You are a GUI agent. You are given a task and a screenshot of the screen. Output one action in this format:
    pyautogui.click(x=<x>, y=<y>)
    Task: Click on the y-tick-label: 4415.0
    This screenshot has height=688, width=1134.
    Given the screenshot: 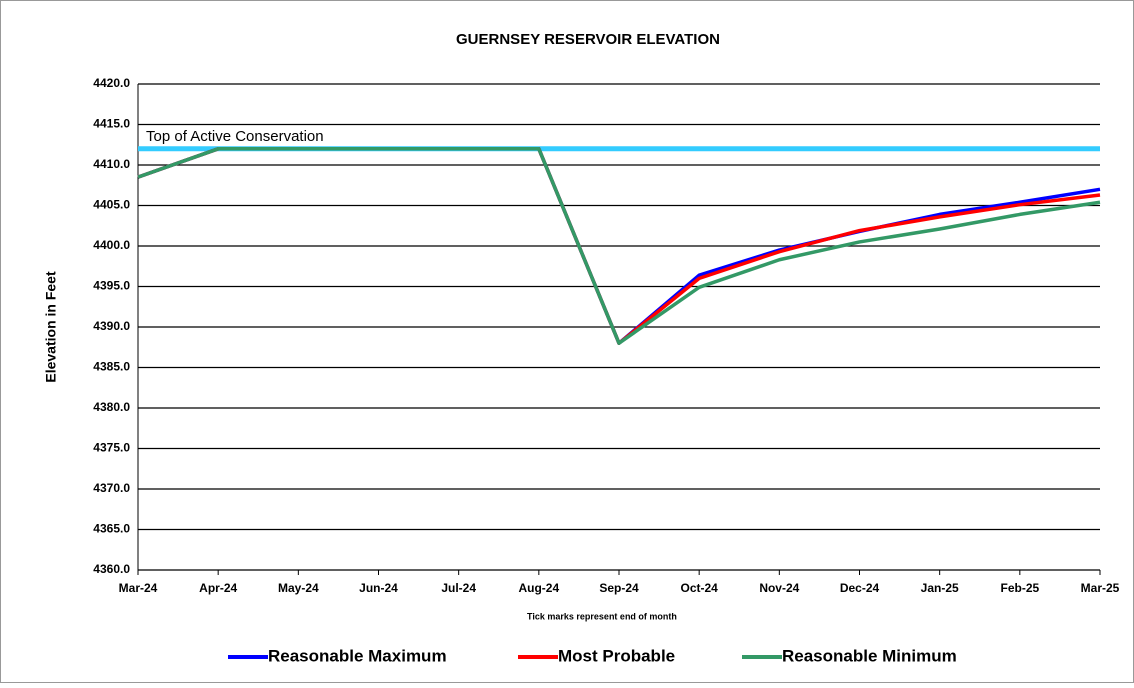 What is the action you would take?
    pyautogui.click(x=111, y=124)
    